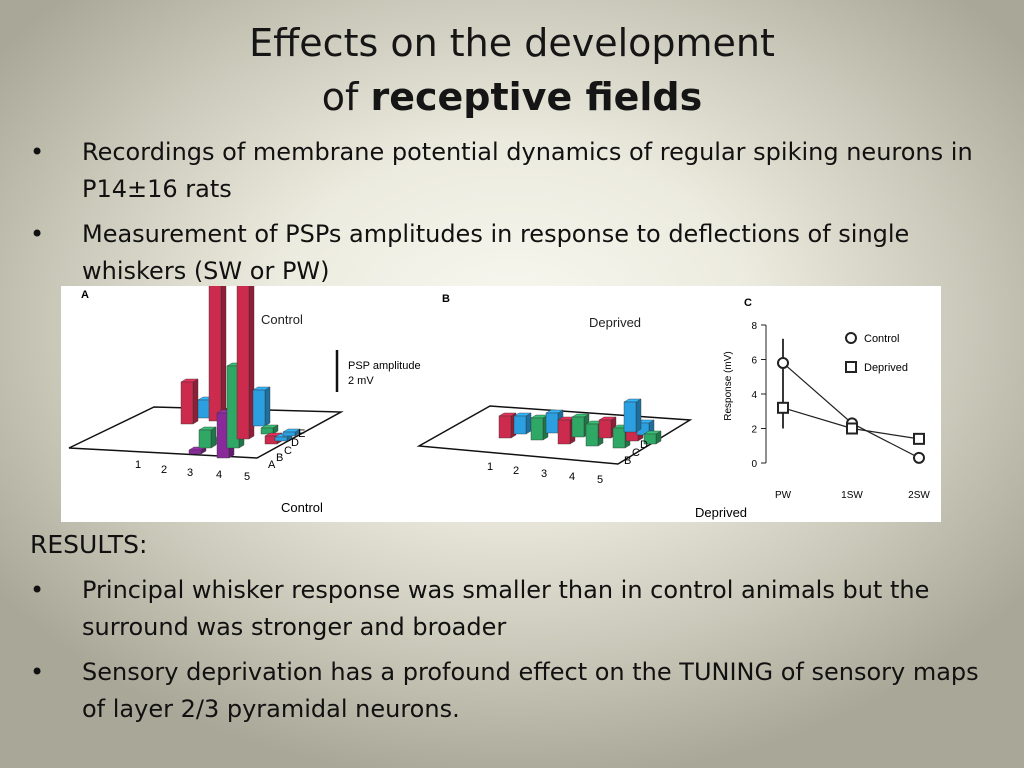 This screenshot has width=1024, height=768. Describe the element at coordinates (361, 381) in the screenshot. I see `scale-label-2: 2 mV` at that location.